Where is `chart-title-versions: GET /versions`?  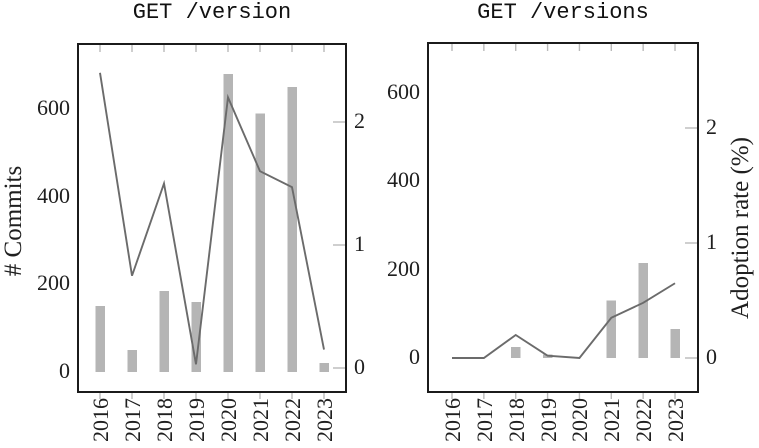 chart-title-versions: GET /versions is located at coordinates (563, 12).